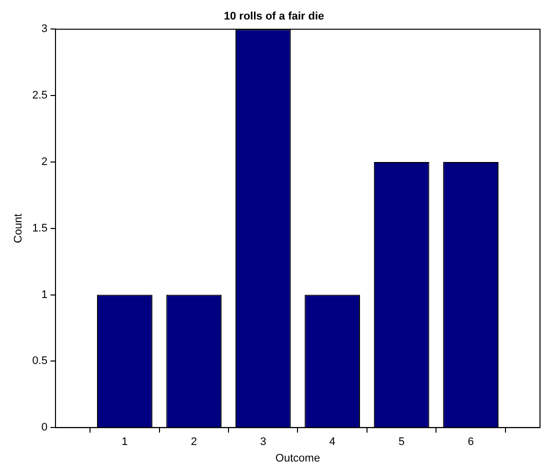  What do you see at coordinates (40, 96) in the screenshot?
I see `y-tick-label: 2.5` at bounding box center [40, 96].